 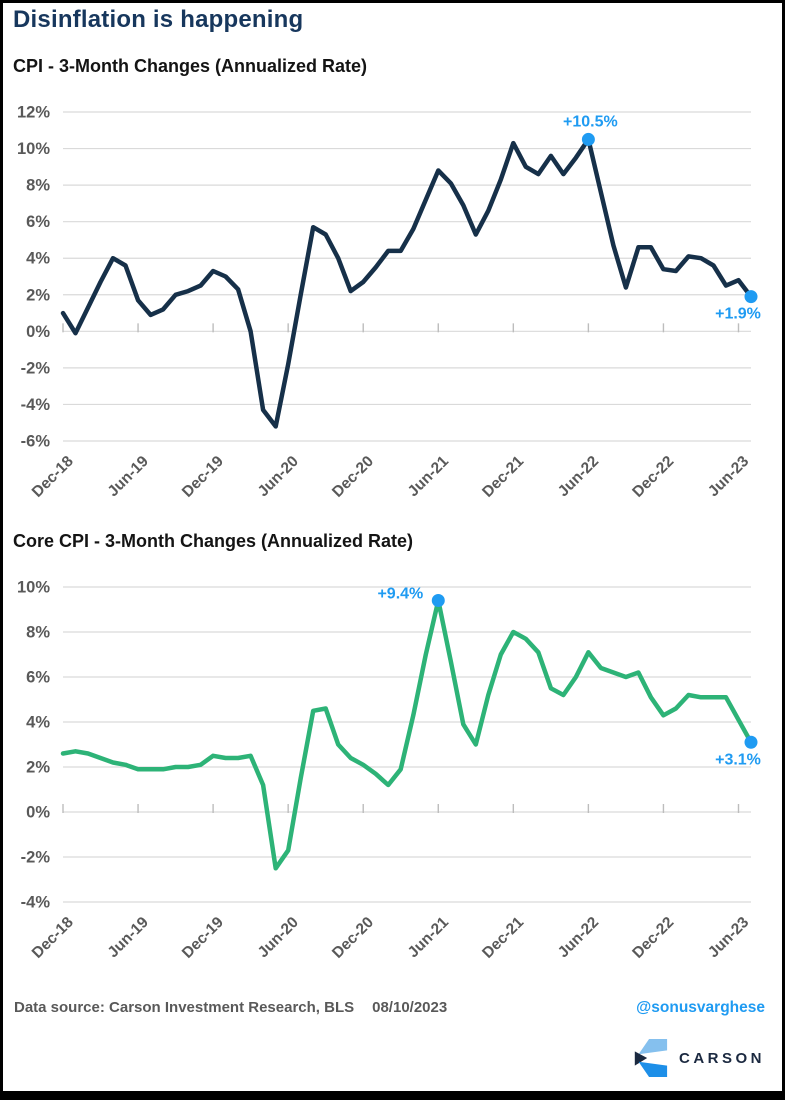 I want to click on carson-logo-icon, so click(x=651, y=1058).